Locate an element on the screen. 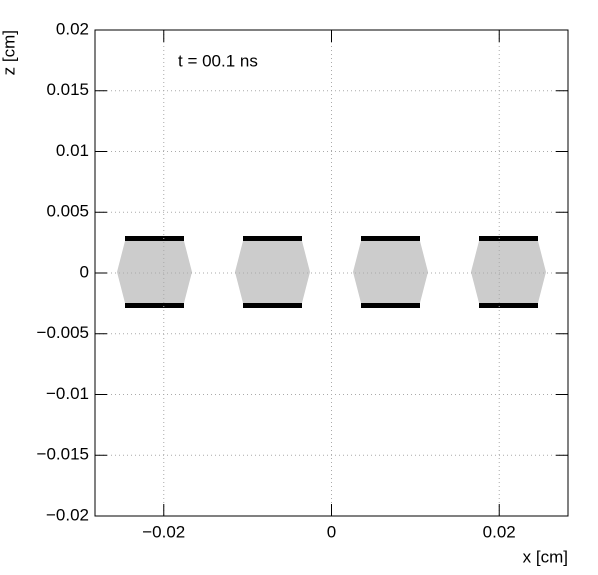 The height and width of the screenshot is (575, 598). electrodes is located at coordinates (331, 272).